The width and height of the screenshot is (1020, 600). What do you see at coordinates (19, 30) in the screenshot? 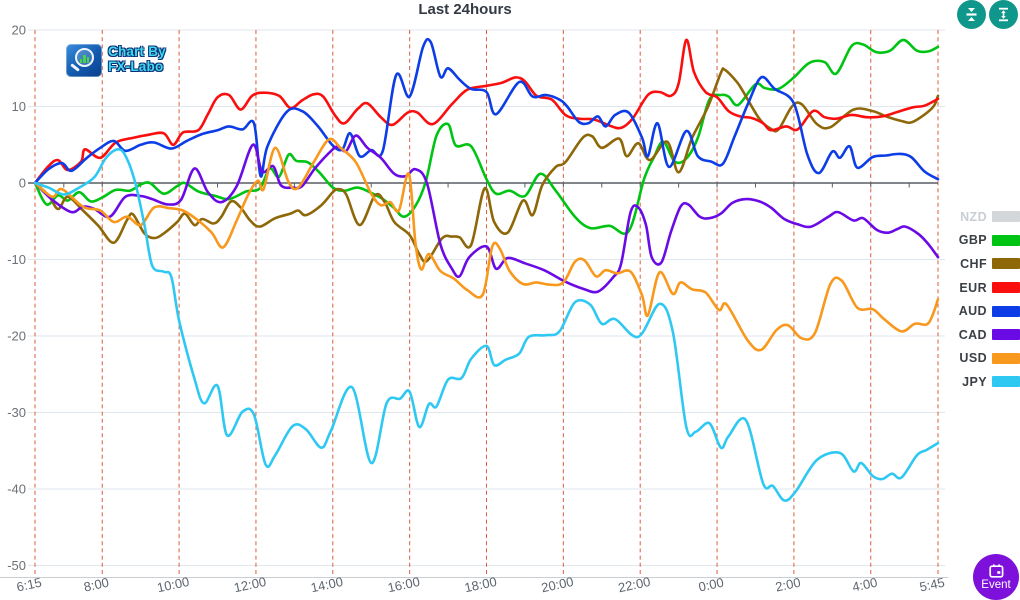
I see `y-axis-label: 20` at bounding box center [19, 30].